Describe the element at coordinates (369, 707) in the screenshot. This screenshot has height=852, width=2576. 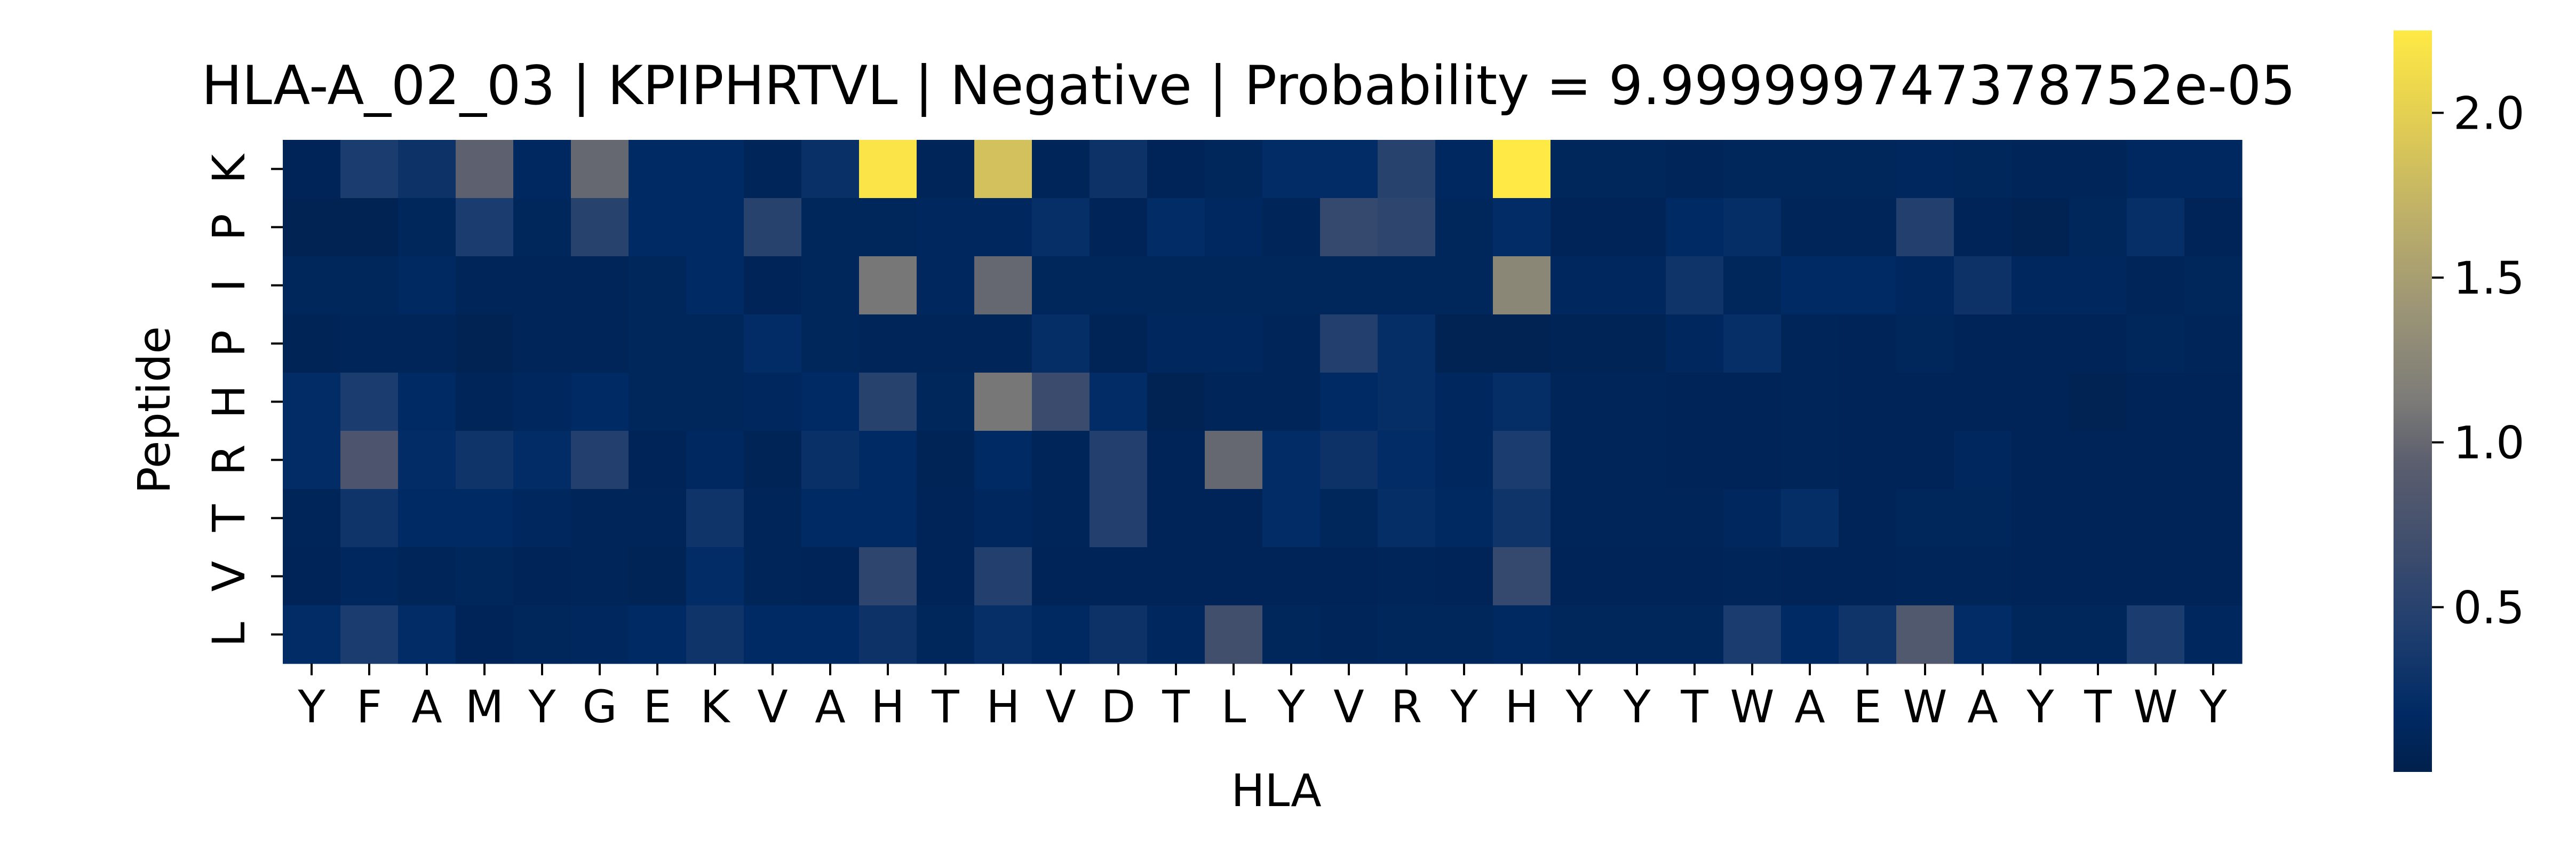
I see `x-tick-label: F` at that location.